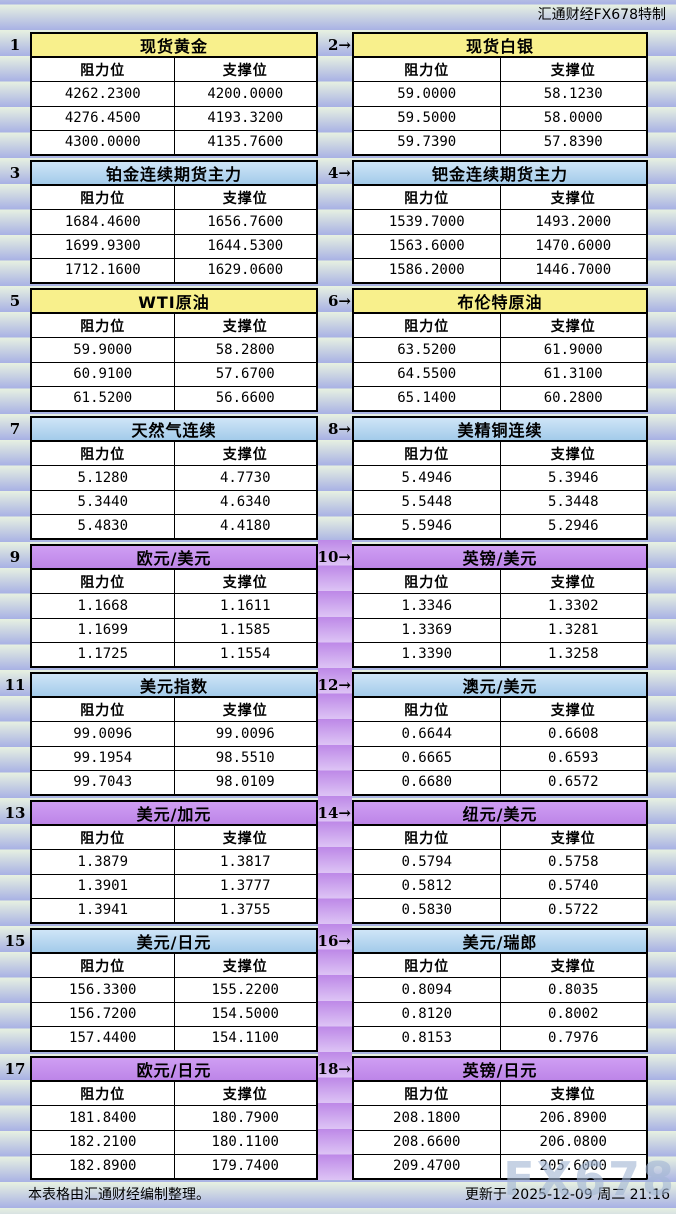  What do you see at coordinates (500, 910) in the screenshot?
I see `data-row: 0.5830 0.5722` at bounding box center [500, 910].